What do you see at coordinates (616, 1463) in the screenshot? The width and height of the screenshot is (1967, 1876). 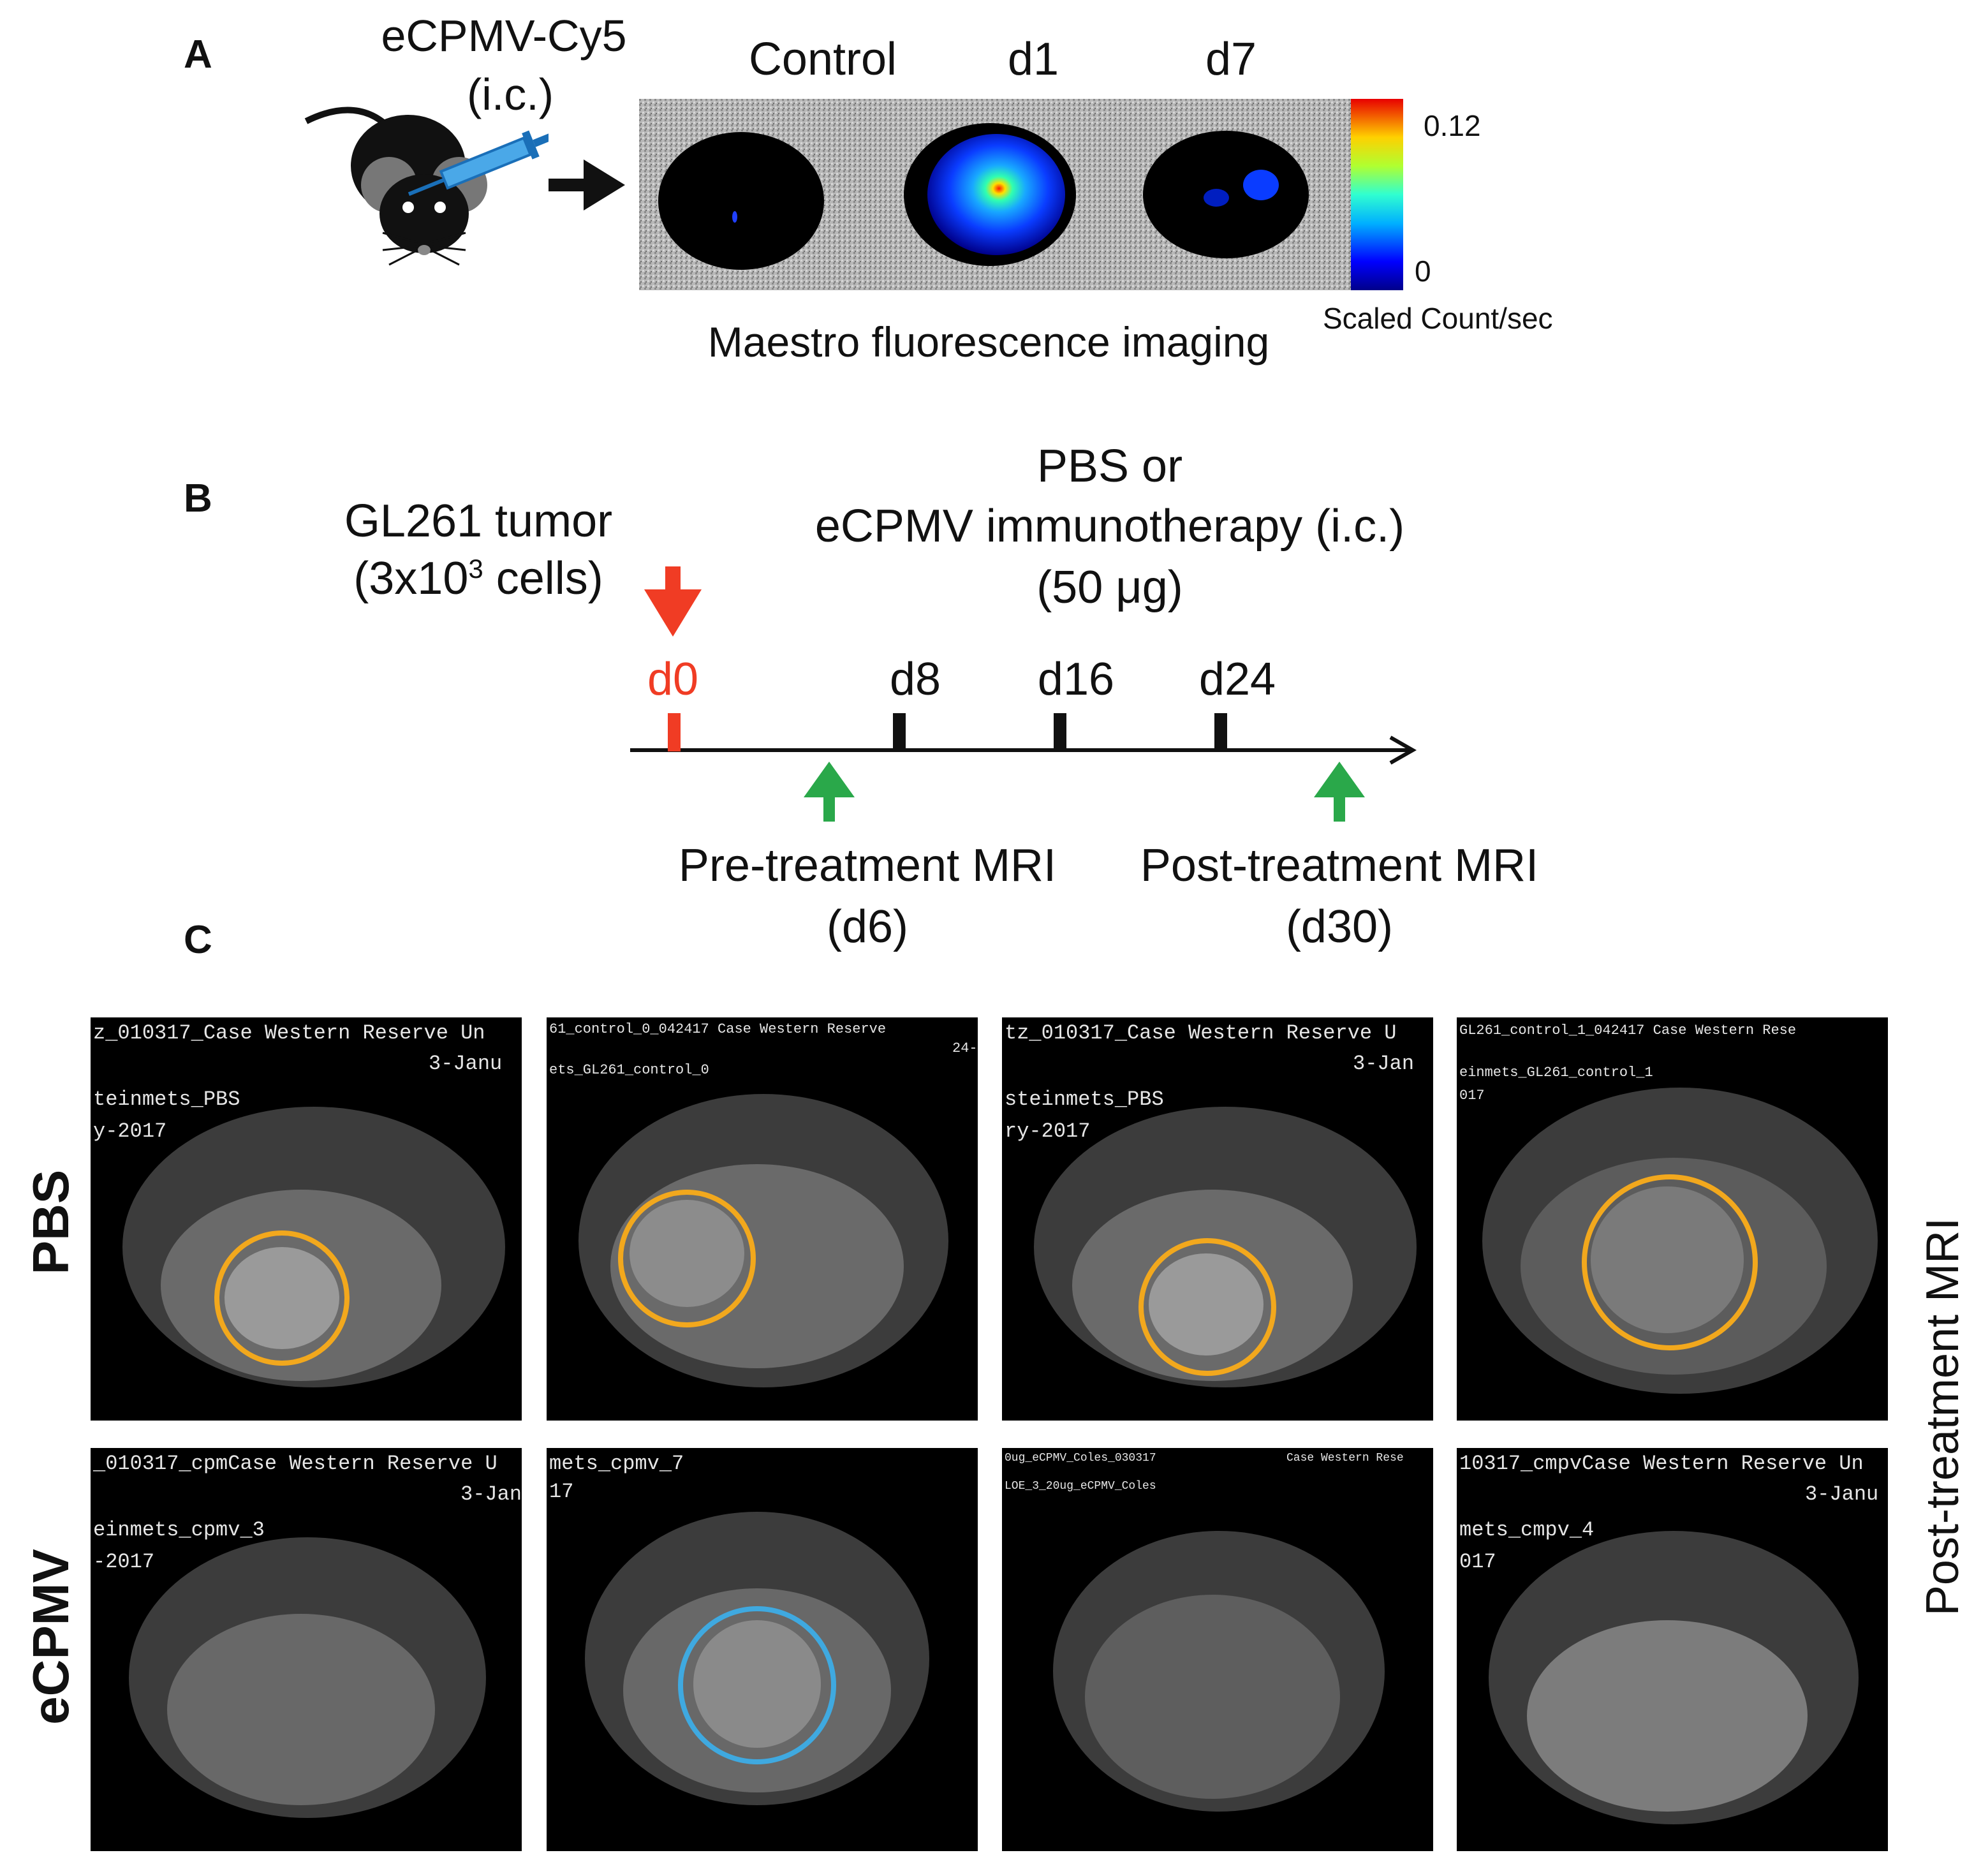 I see `mri-text-line: mets_cpmv_7` at bounding box center [616, 1463].